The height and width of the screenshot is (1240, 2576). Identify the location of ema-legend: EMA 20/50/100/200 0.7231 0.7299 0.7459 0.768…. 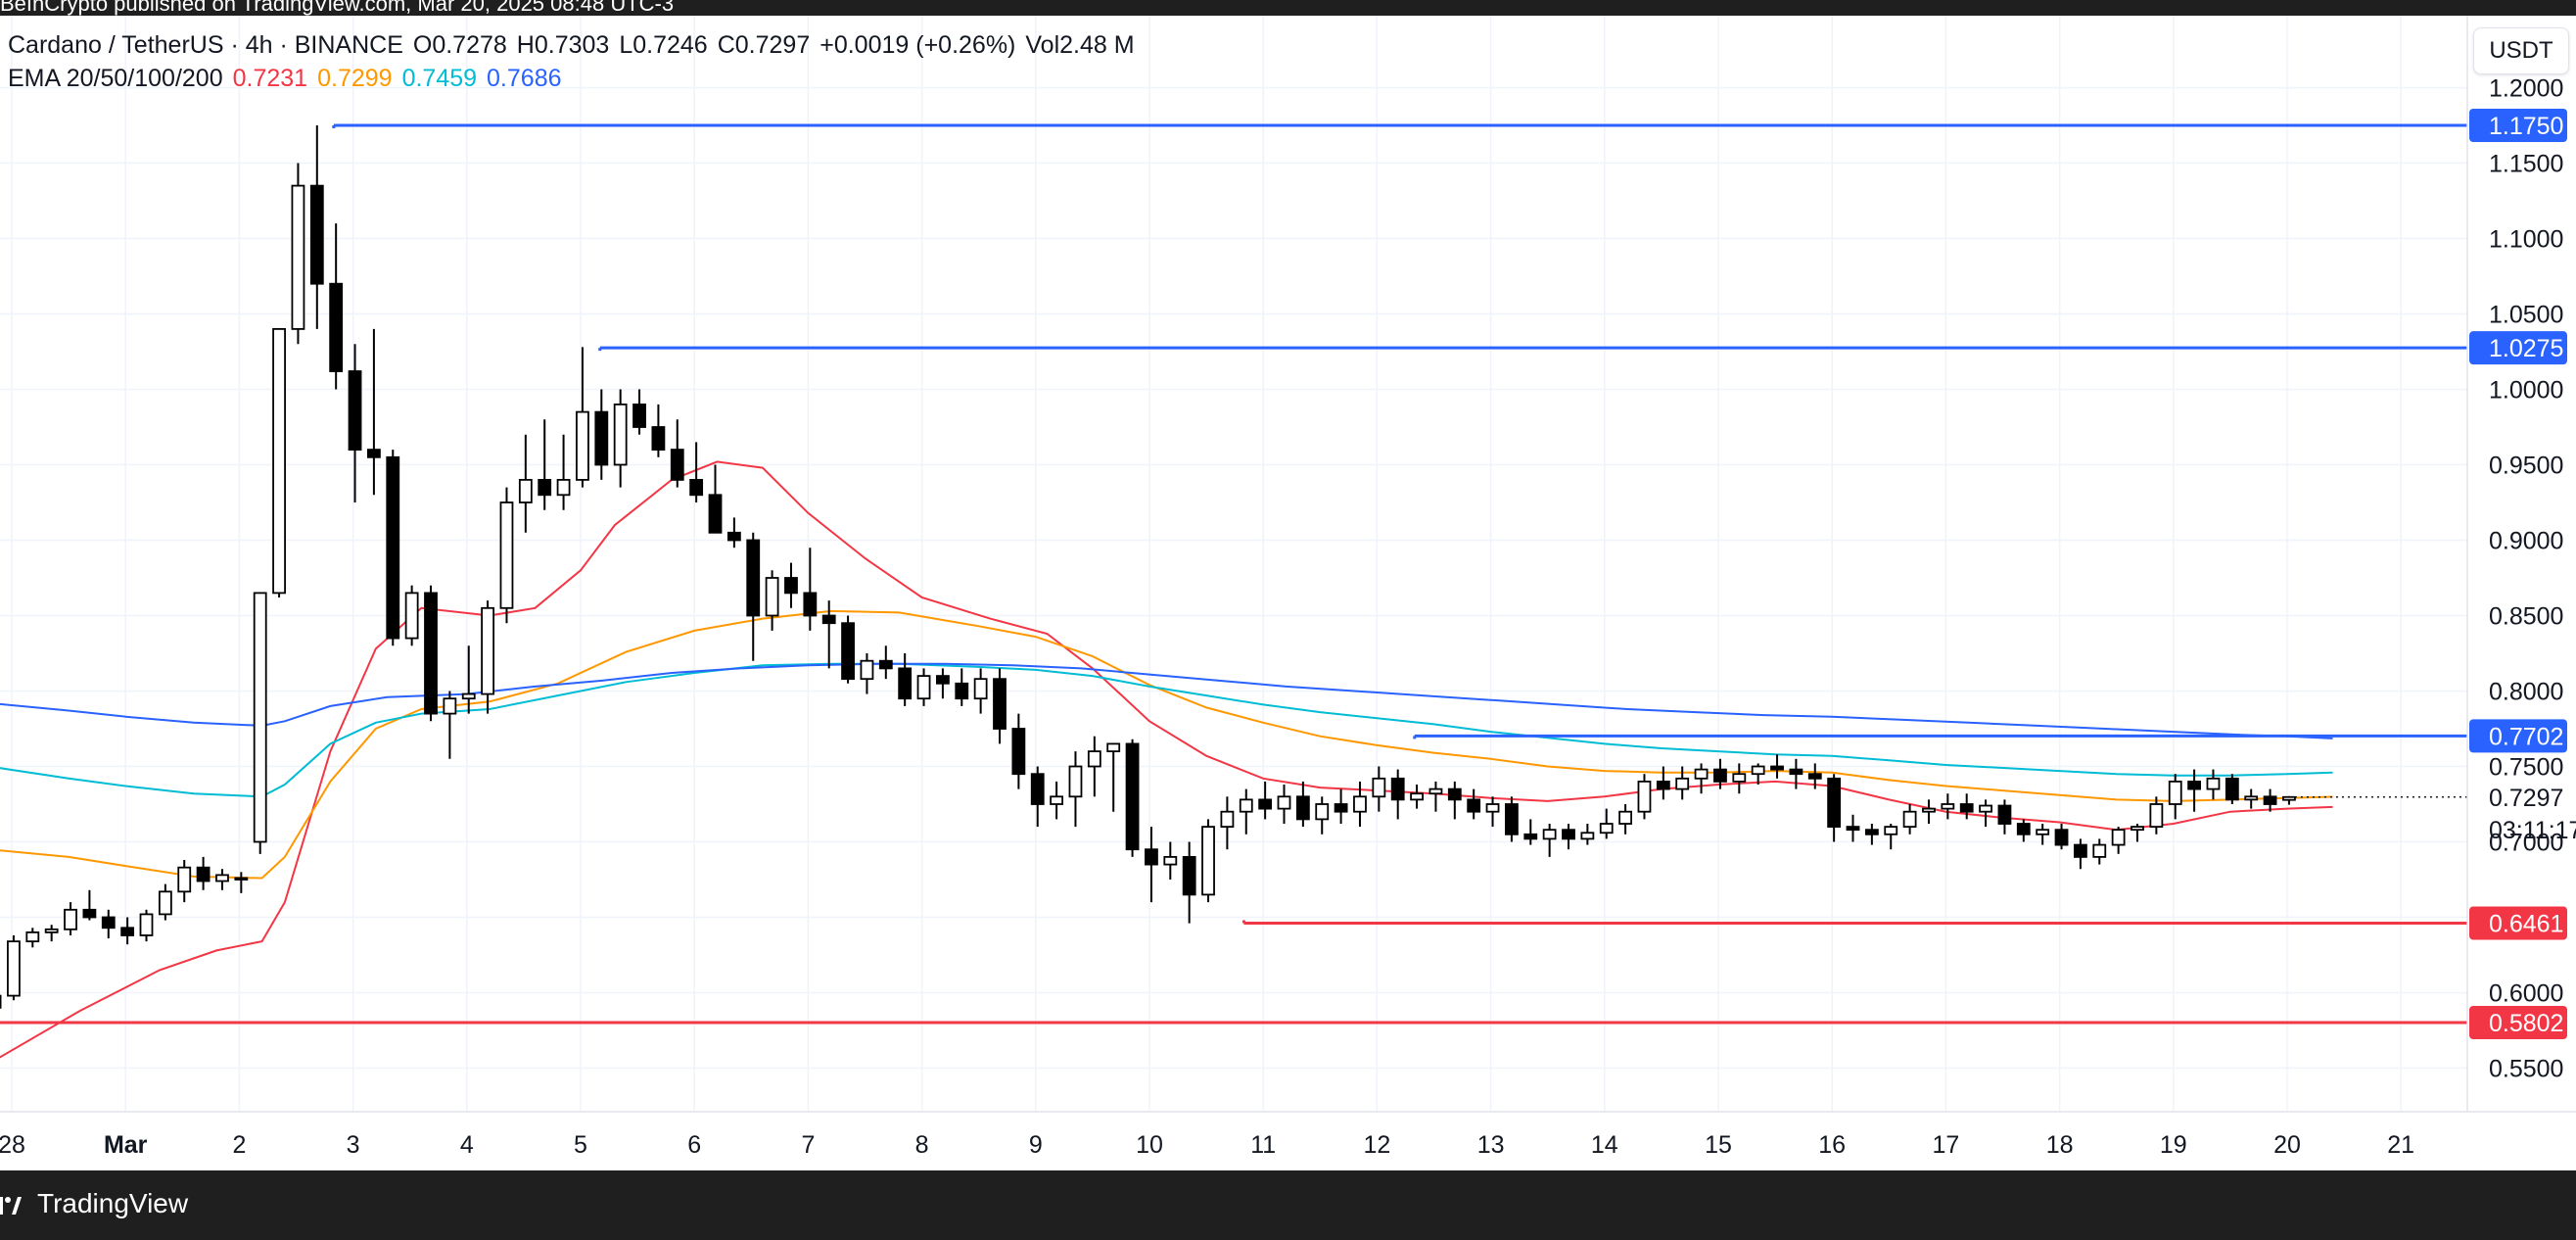
(290, 79).